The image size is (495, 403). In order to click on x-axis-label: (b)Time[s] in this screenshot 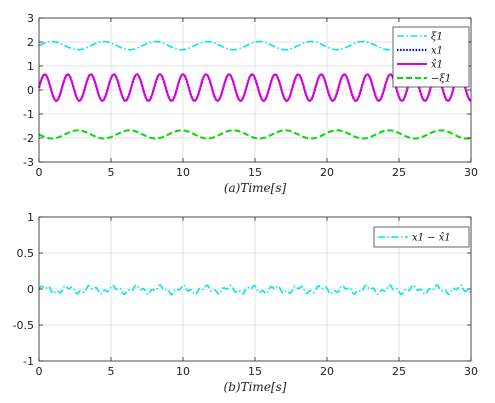, I will do `click(255, 387)`.